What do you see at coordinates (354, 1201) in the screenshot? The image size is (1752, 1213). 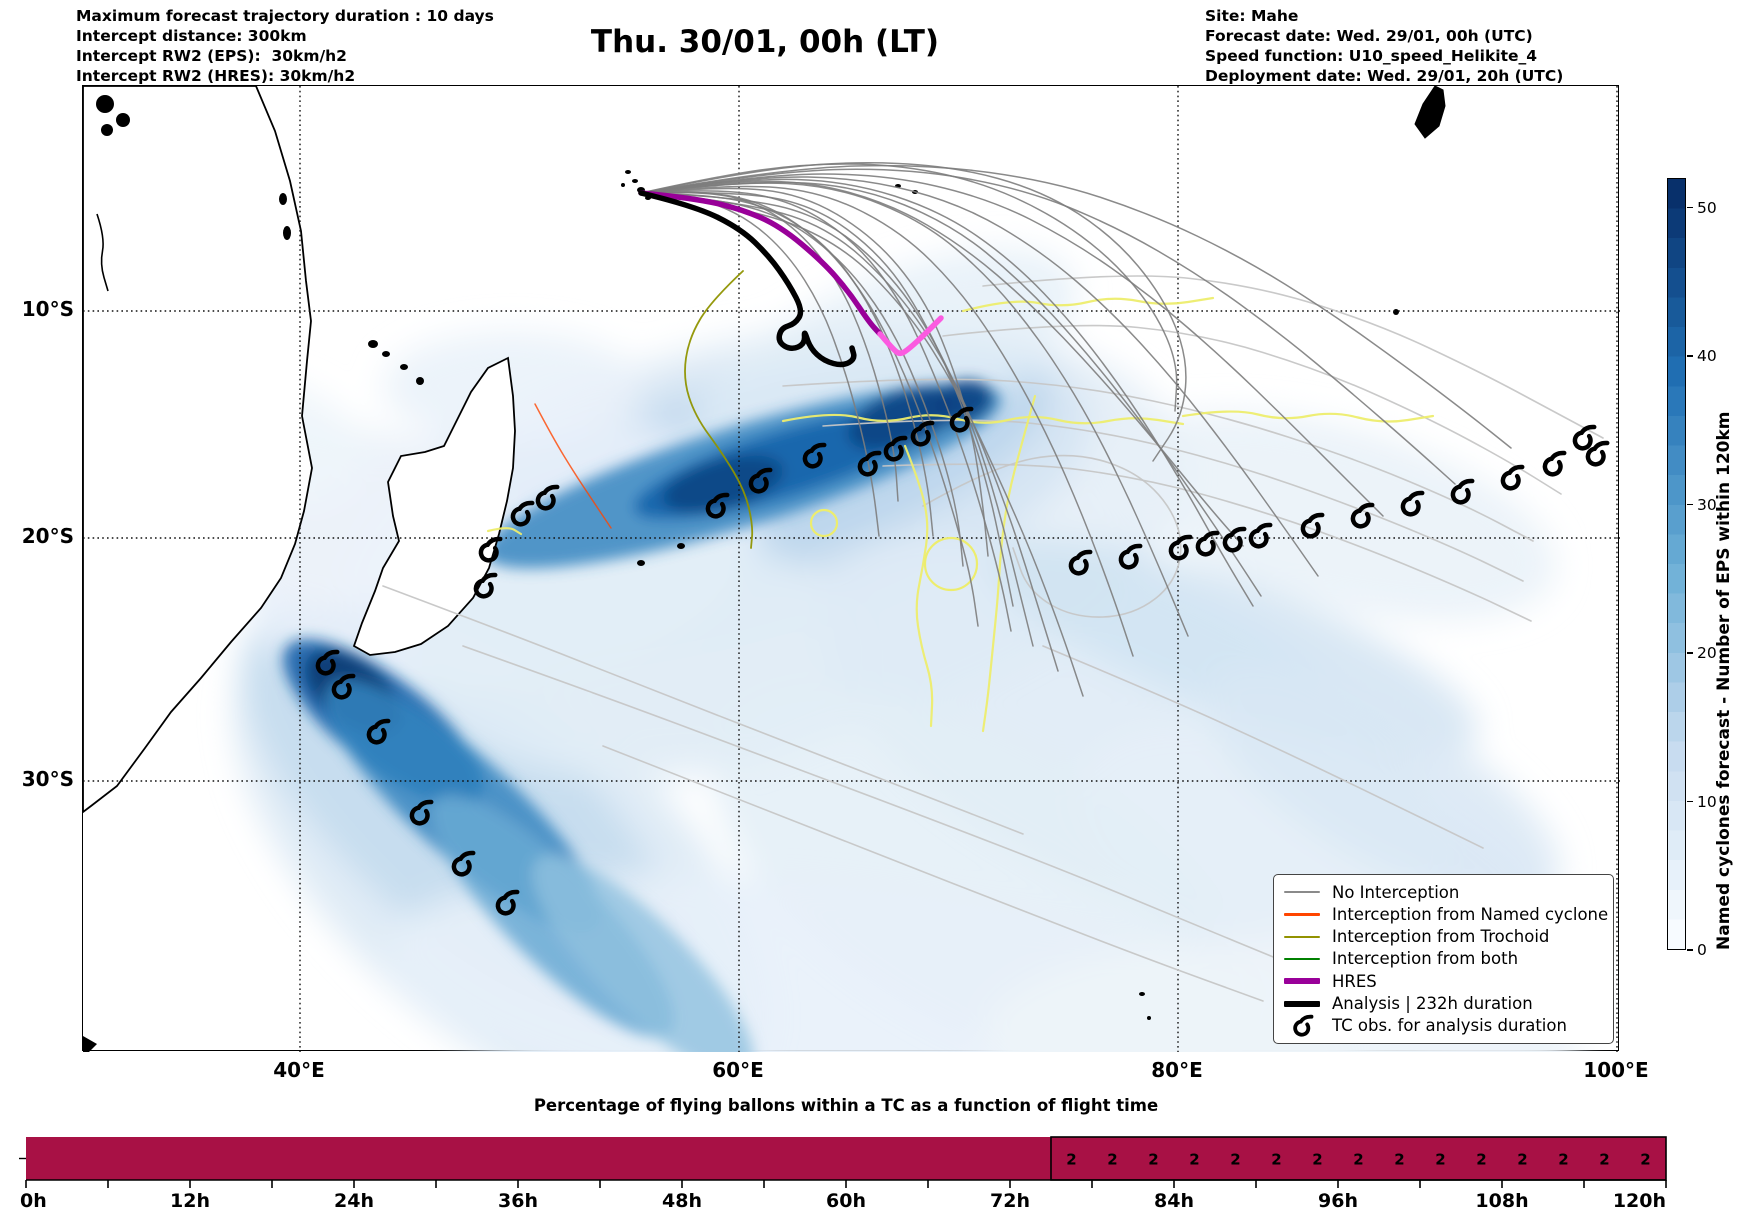 I see `bar-x-tick-label: 24h` at bounding box center [354, 1201].